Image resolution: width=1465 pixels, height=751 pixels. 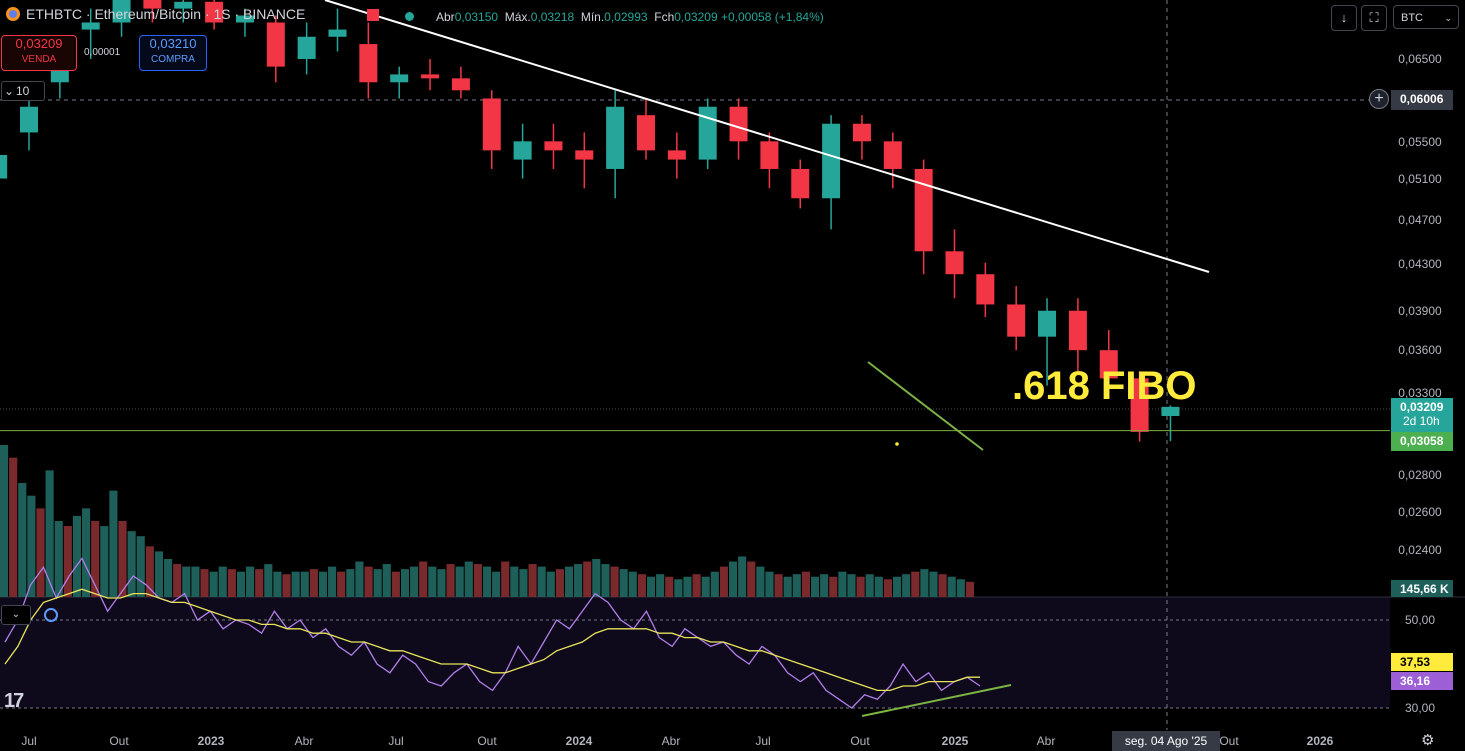 What do you see at coordinates (1420, 179) in the screenshot?
I see `y-tick-label: 0,05100` at bounding box center [1420, 179].